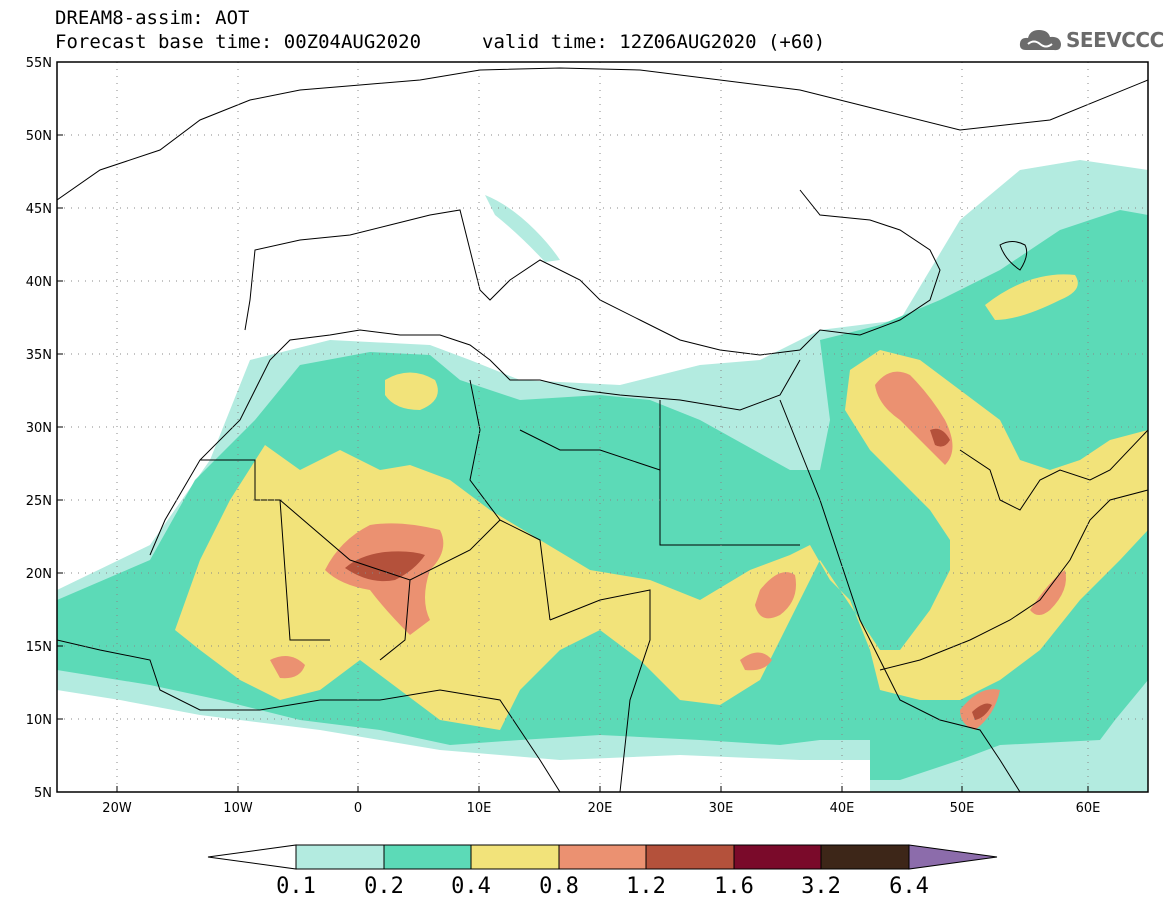  Describe the element at coordinates (39, 136) in the screenshot. I see `lat-tick-label: 50N` at that location.